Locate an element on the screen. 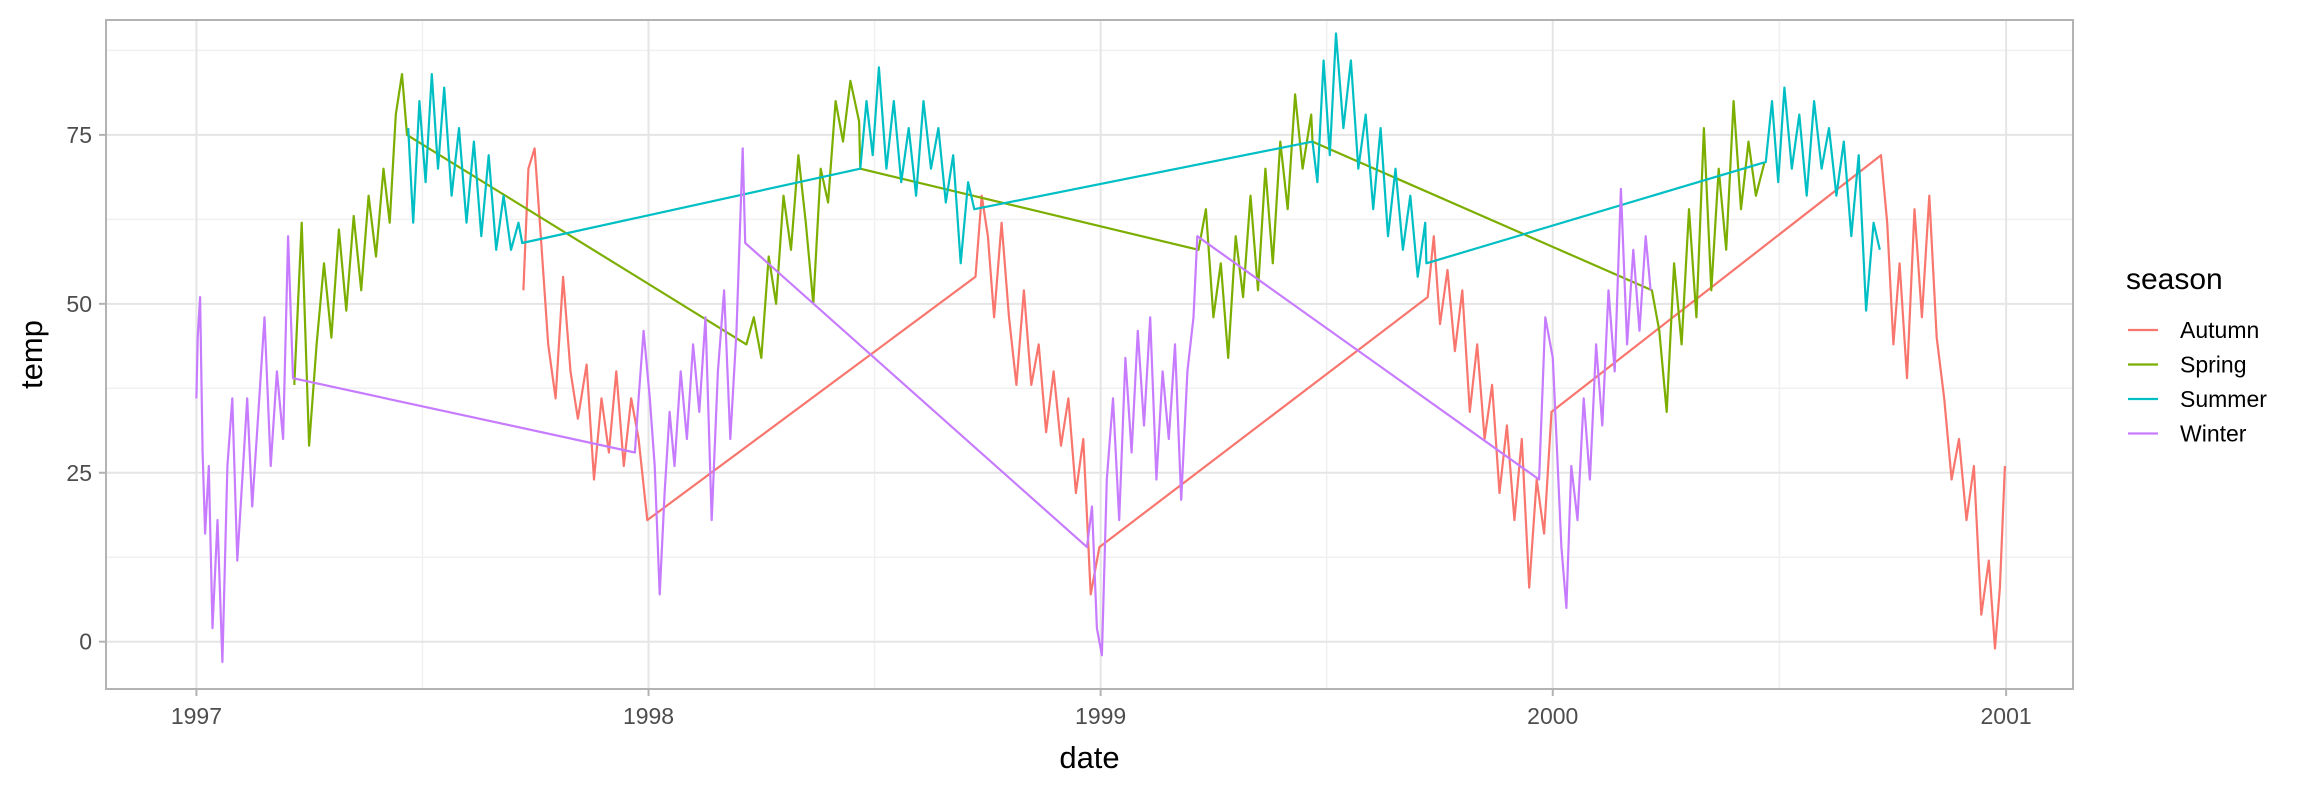 Image resolution: width=2304 pixels, height=792 pixels. y-tick-label: 50 is located at coordinates (79, 304).